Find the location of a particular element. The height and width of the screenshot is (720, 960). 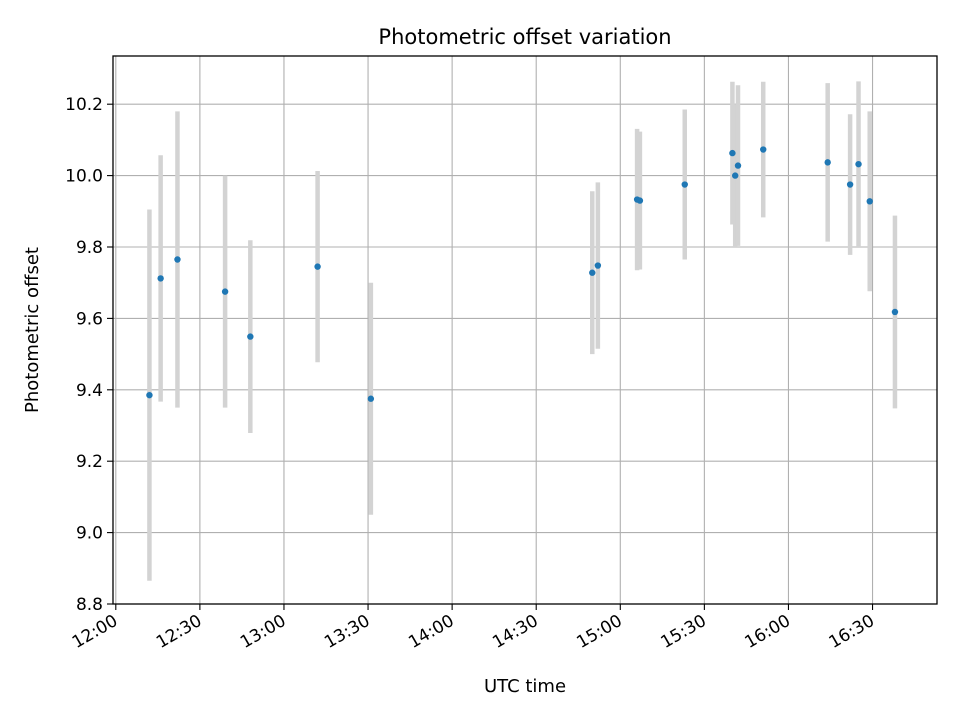

x-axis-label: UTC time is located at coordinates (525, 686).